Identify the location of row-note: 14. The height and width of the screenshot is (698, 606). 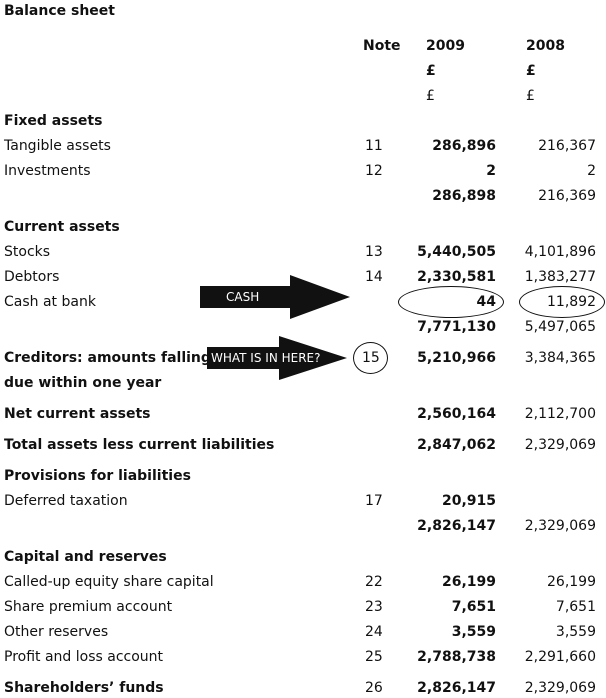
(374, 277).